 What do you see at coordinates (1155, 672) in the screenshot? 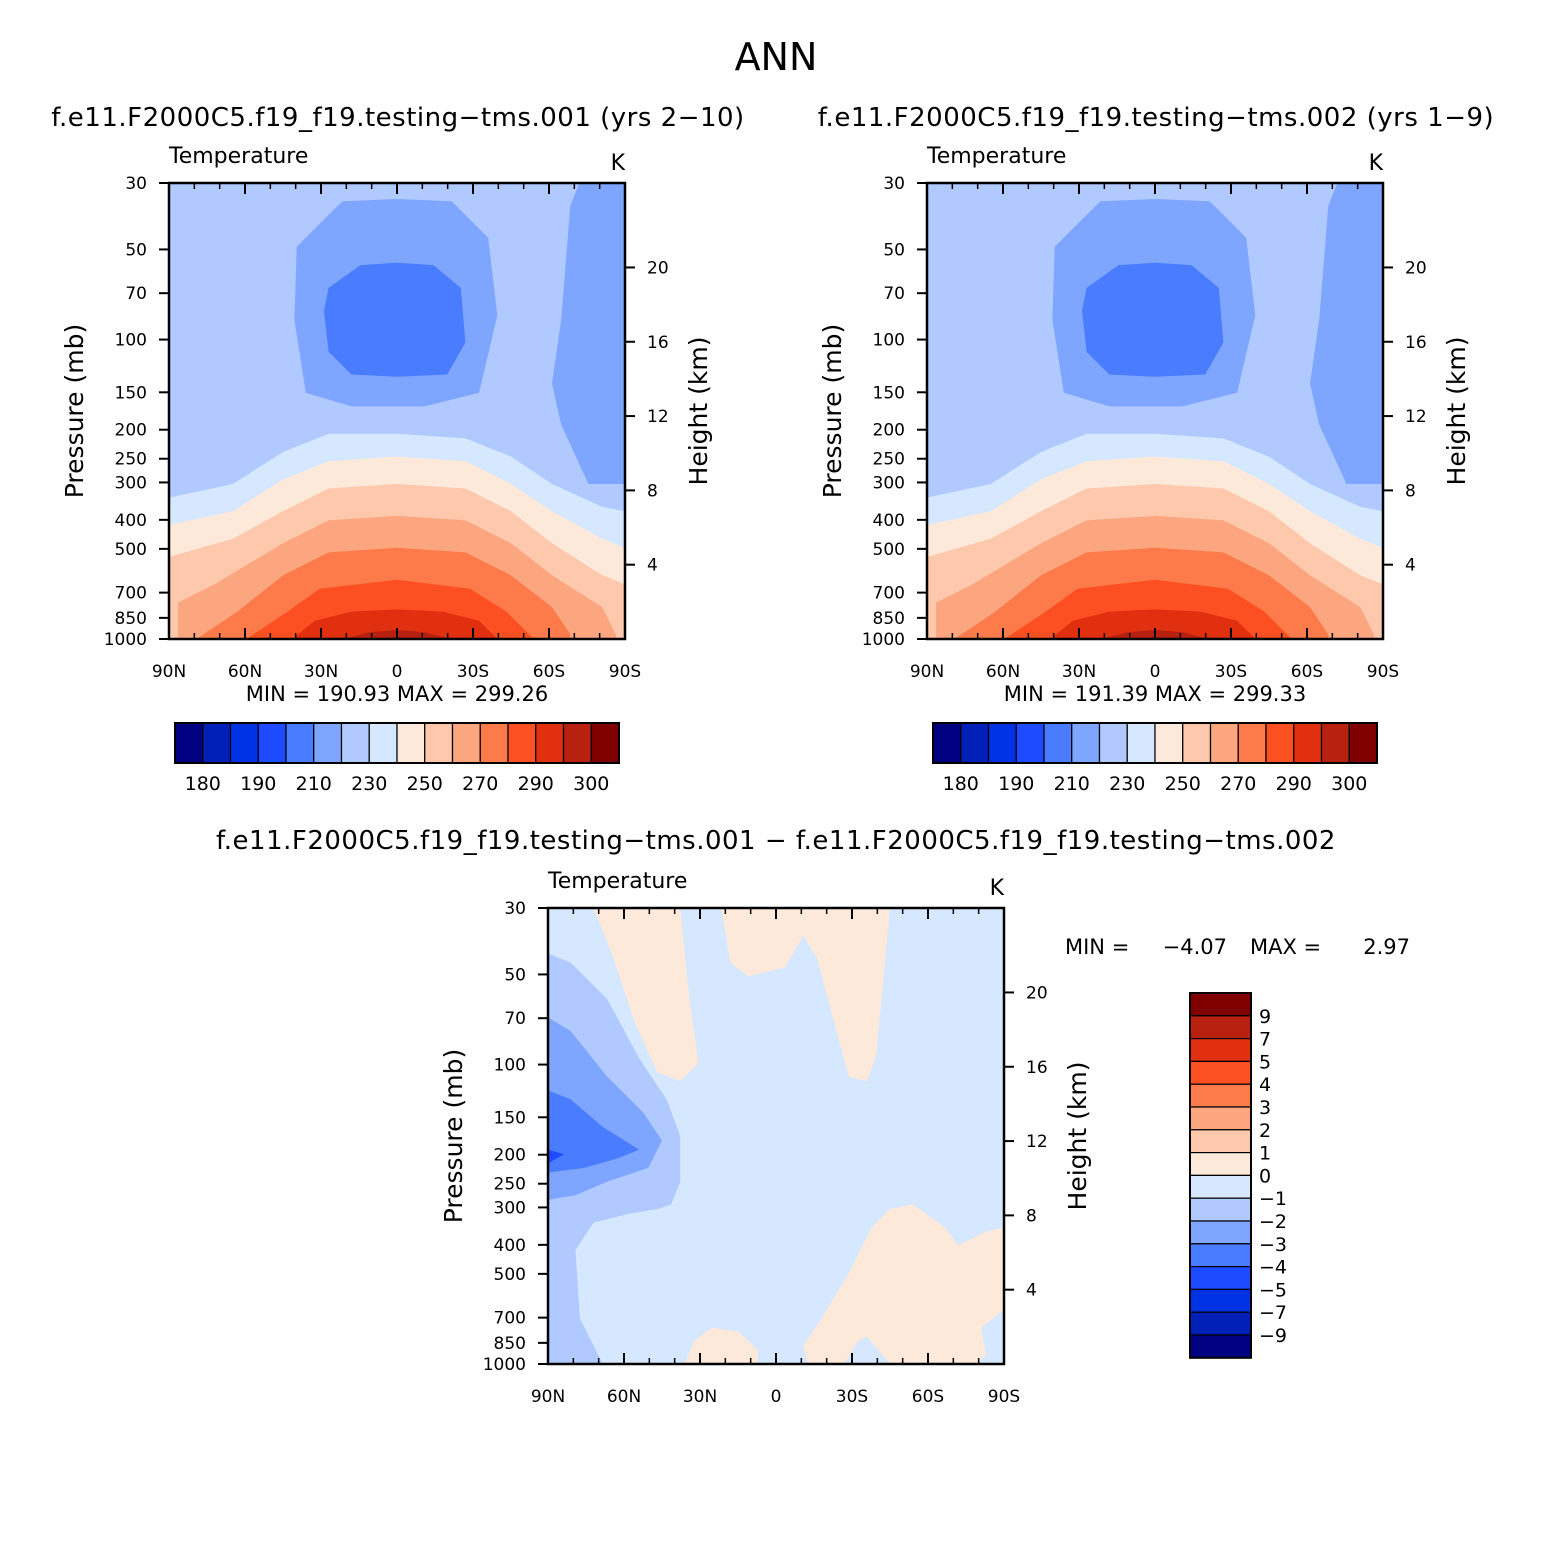
I see `x-tick-label: 0` at bounding box center [1155, 672].